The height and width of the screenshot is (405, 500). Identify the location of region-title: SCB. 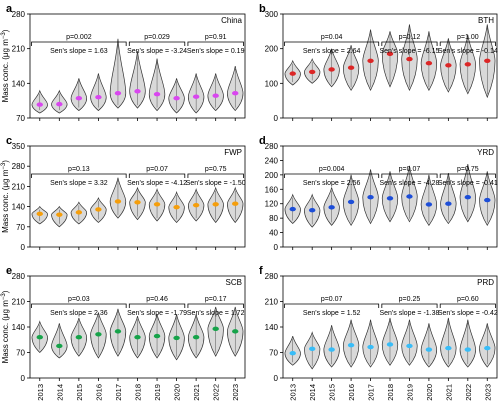
(234, 282).